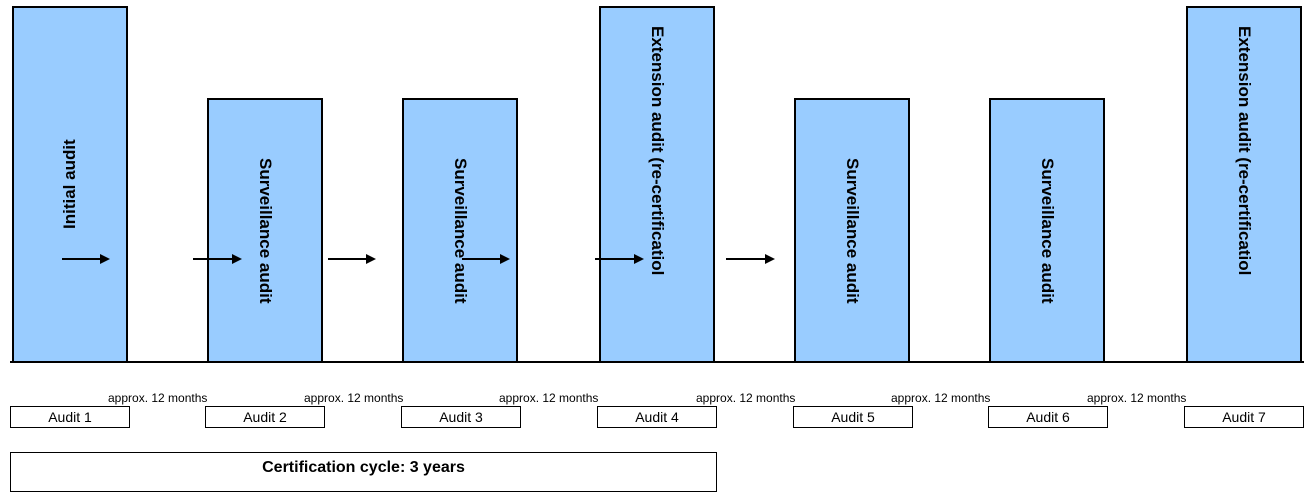 The width and height of the screenshot is (1308, 492). What do you see at coordinates (70, 417) in the screenshot?
I see `audit-box-1: Audit 1` at bounding box center [70, 417].